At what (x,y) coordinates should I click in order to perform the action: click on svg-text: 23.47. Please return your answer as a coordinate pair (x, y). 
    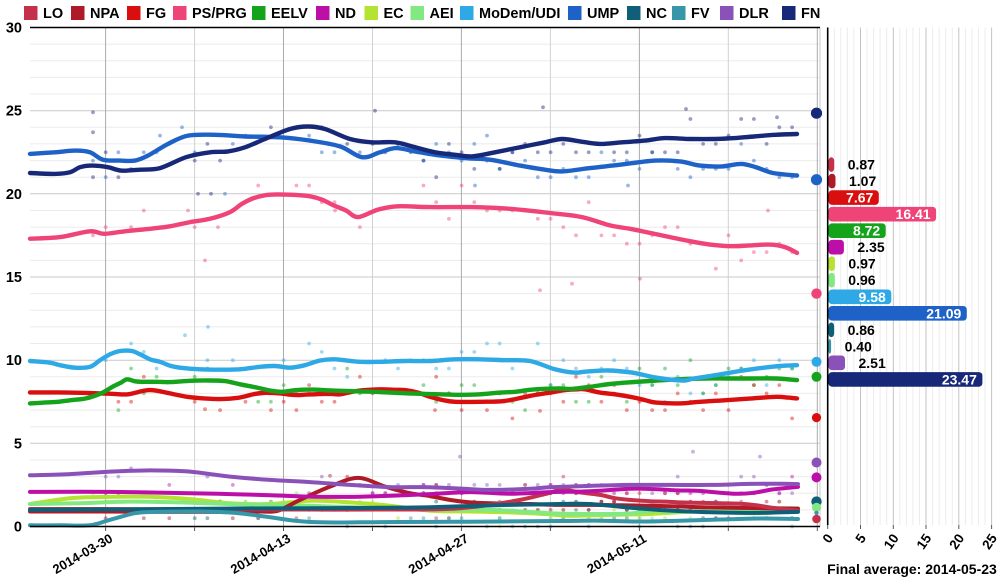
    Looking at the image, I should click on (959, 379).